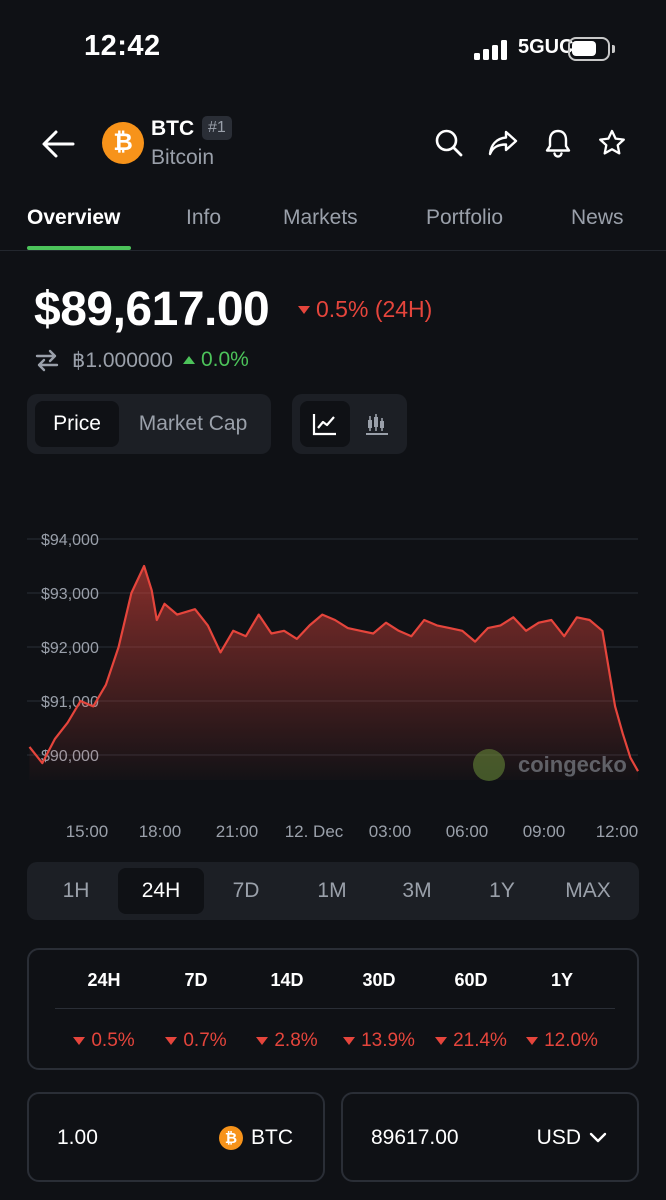  What do you see at coordinates (77, 1137) in the screenshot?
I see `btc-amount-value: 1.00` at bounding box center [77, 1137].